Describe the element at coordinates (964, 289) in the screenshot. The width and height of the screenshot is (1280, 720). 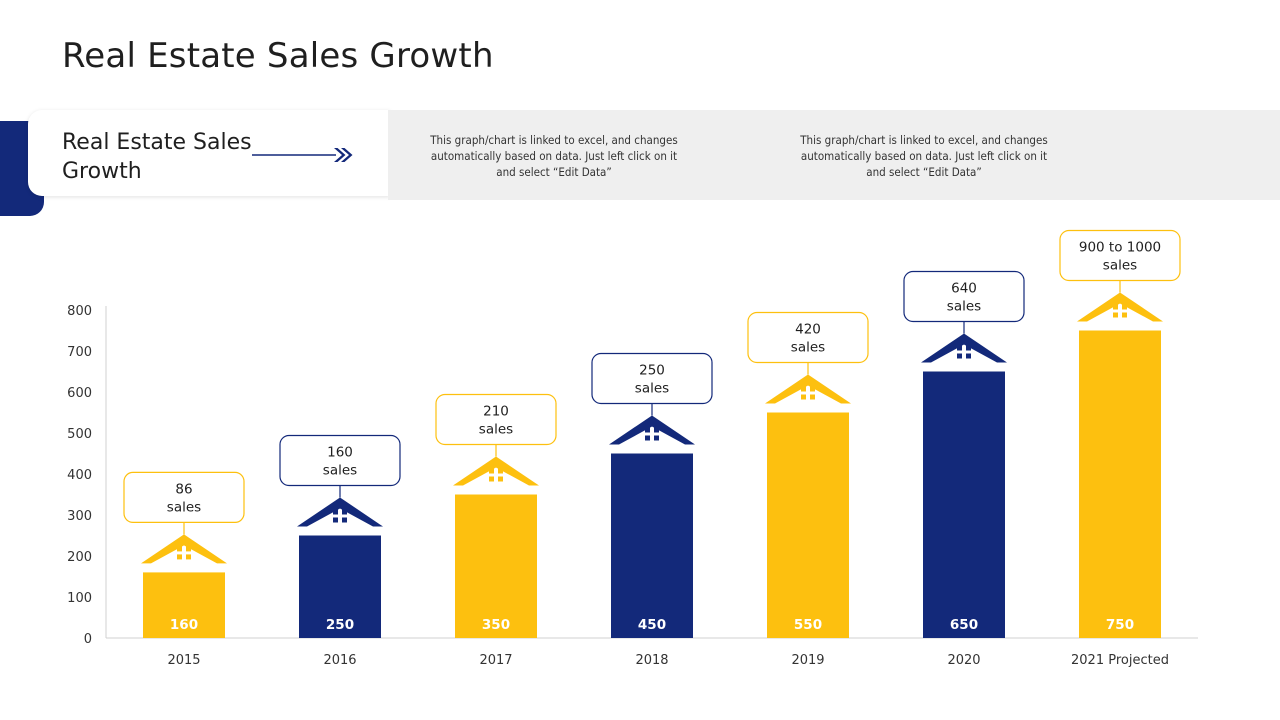
I see `callout-value: 640` at that location.